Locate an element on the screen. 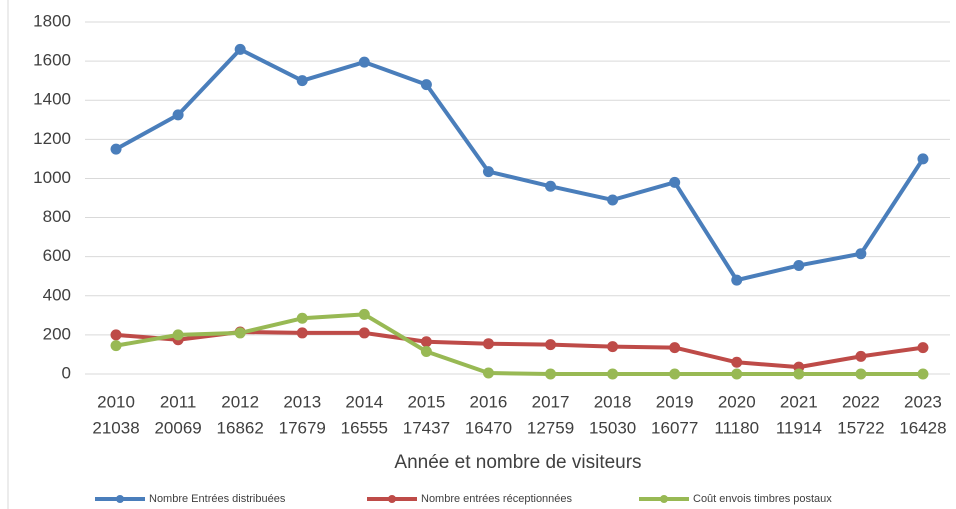 The height and width of the screenshot is (509, 956). y-tick-label: 1200 is located at coordinates (52, 138).